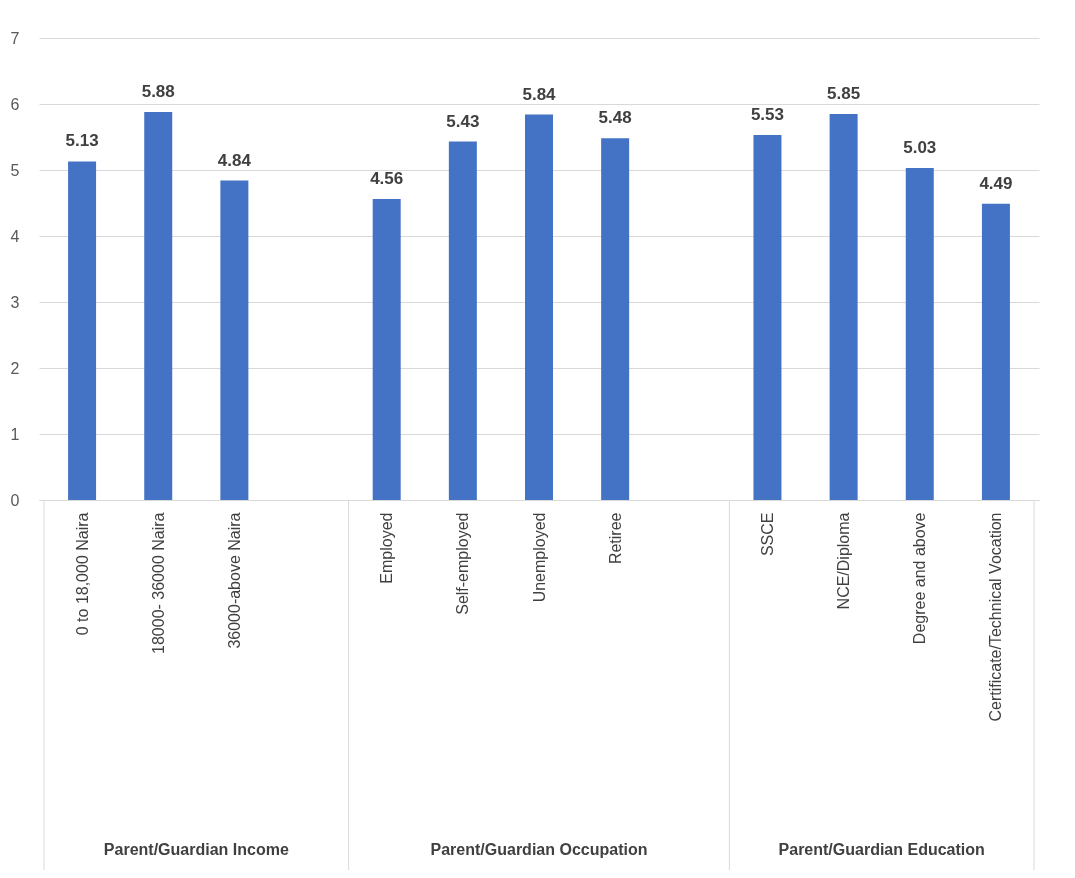 This screenshot has width=1075, height=878. I want to click on x-tick-label: 0 to 18,000 Naira, so click(82, 574).